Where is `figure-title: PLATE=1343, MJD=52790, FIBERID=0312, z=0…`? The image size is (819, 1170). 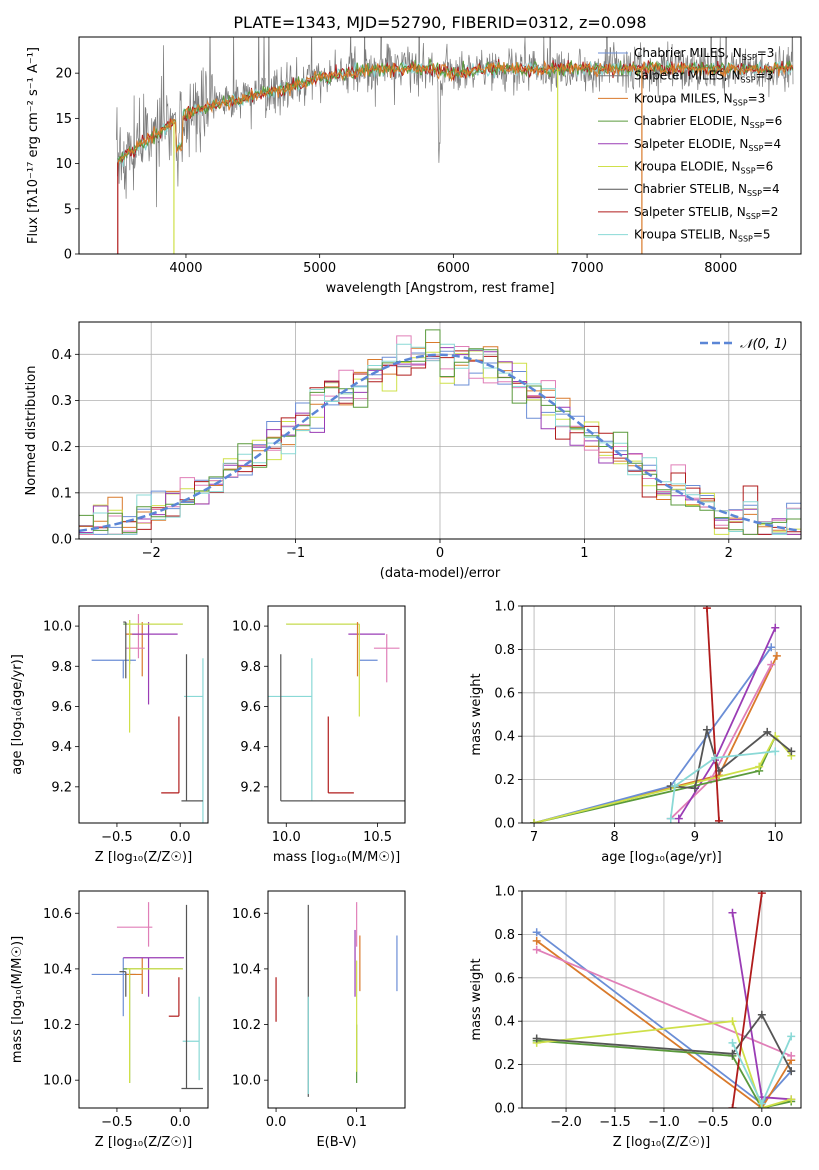 figure-title: PLATE=1343, MJD=52790, FIBERID=0312, z=0… is located at coordinates (439, 22).